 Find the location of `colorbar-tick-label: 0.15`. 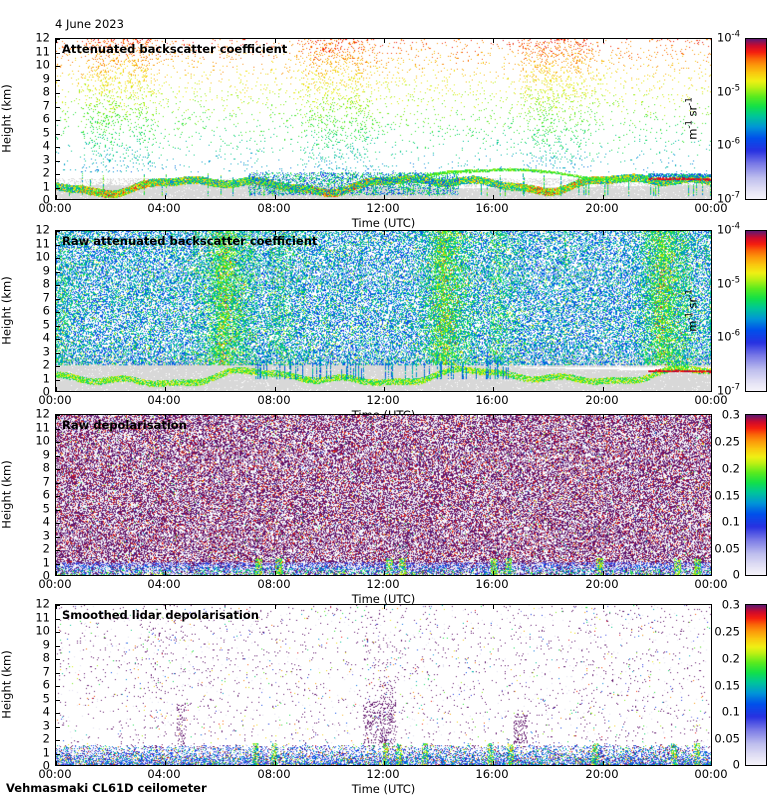

colorbar-tick-label: 0.15 is located at coordinates (727, 685).